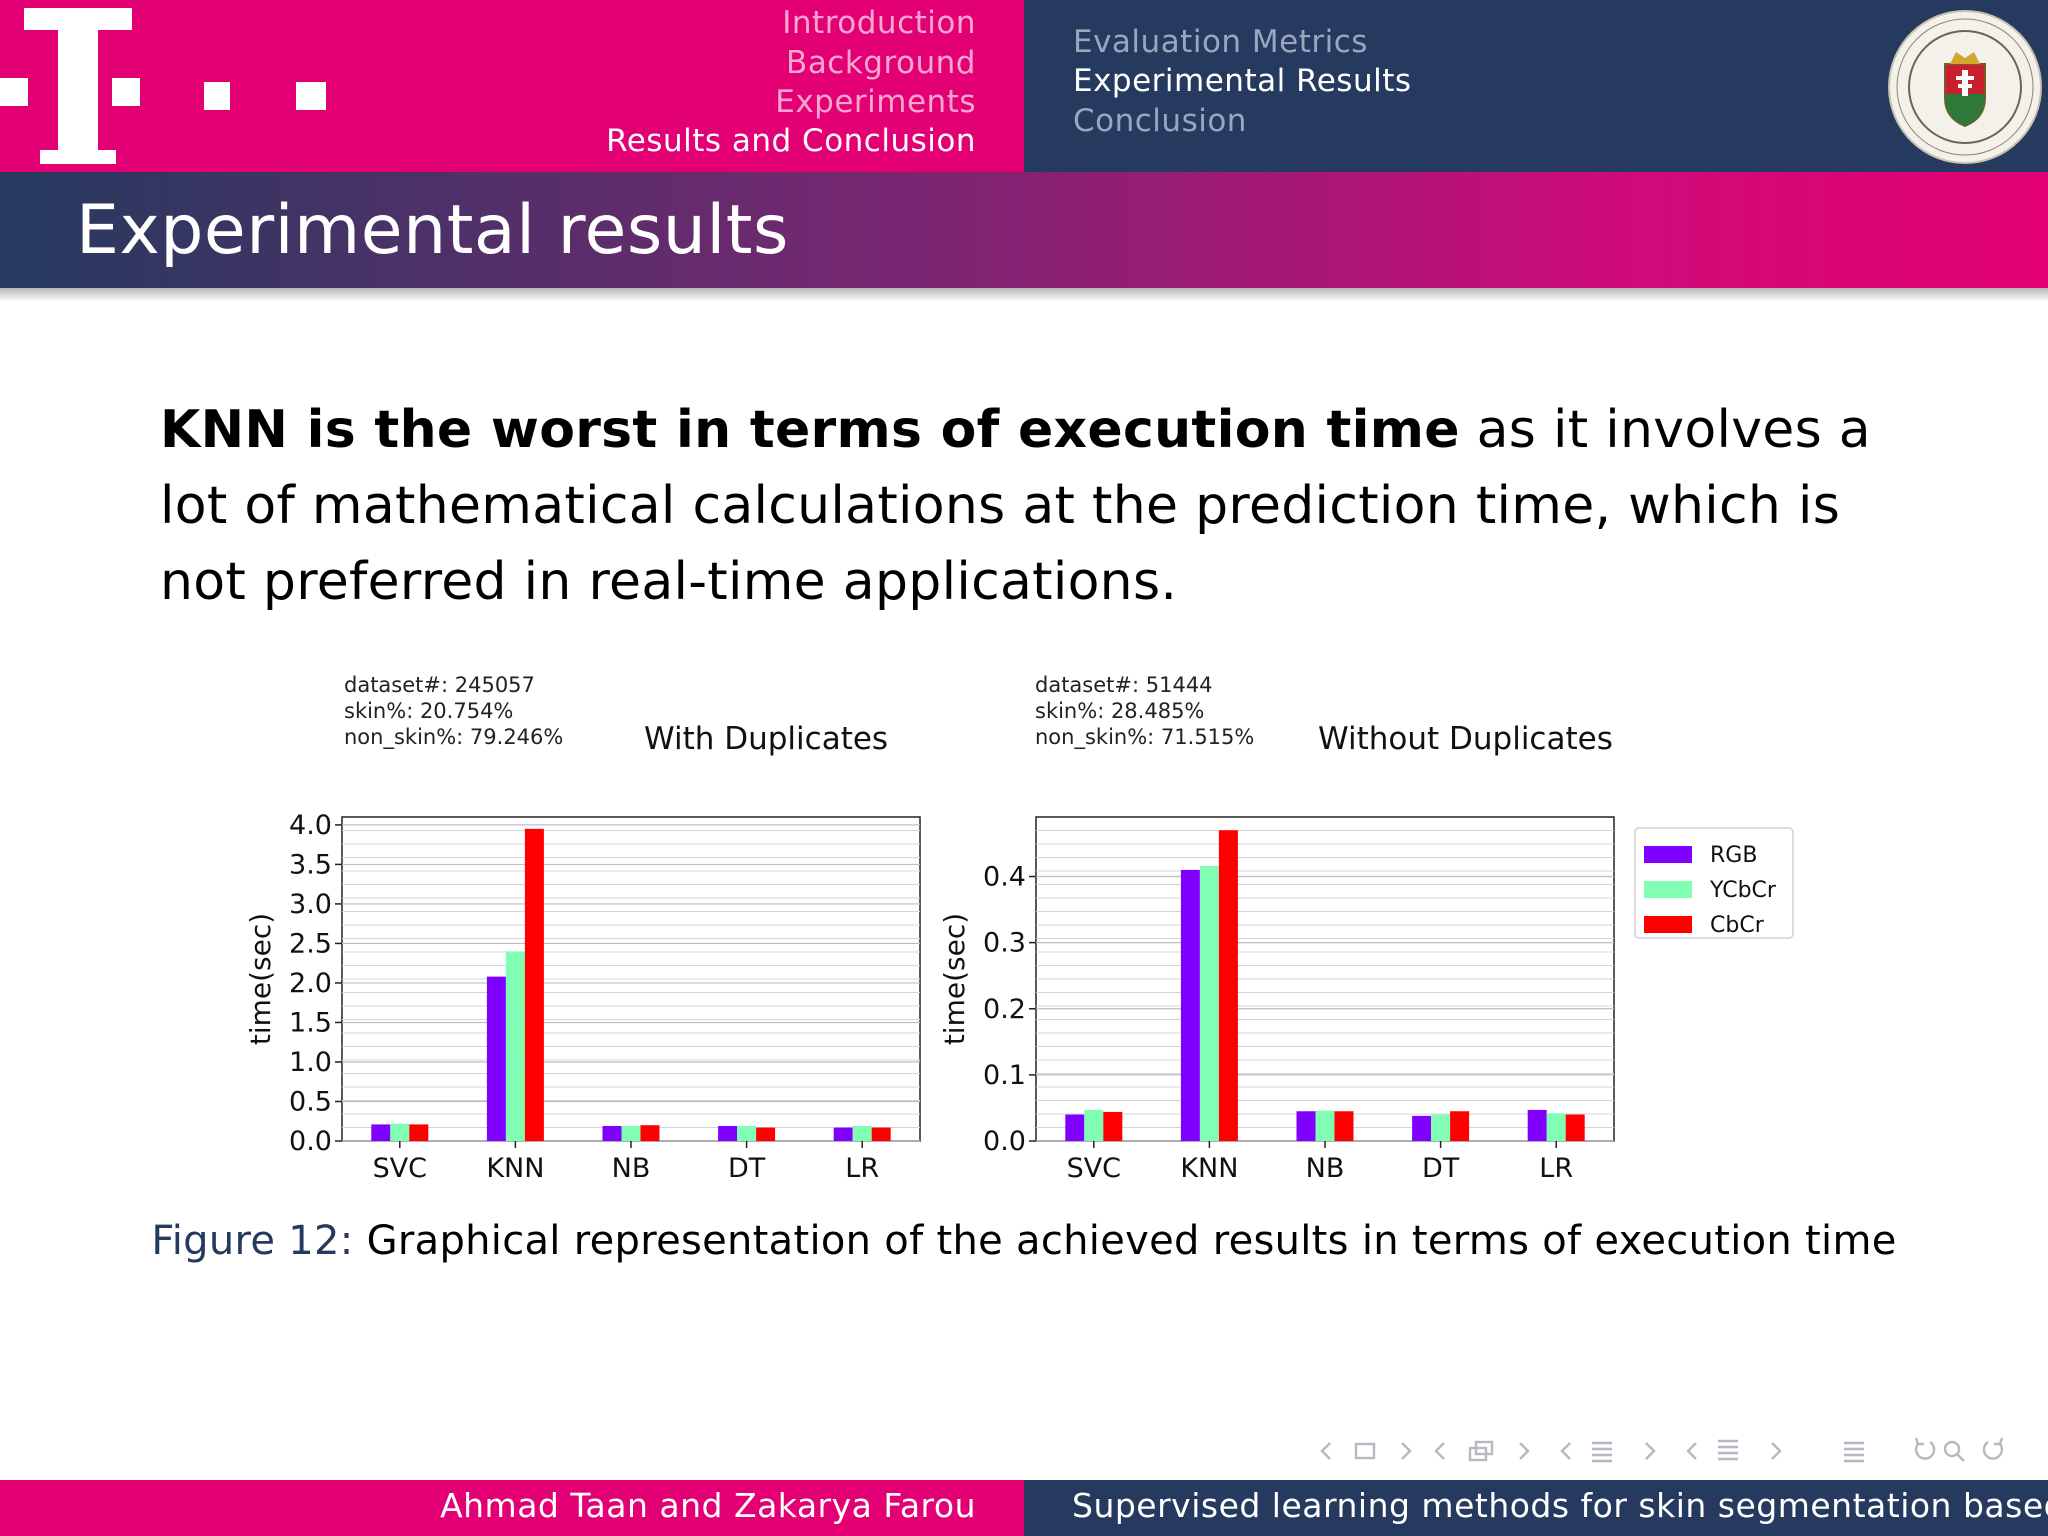 The height and width of the screenshot is (1536, 2048). Describe the element at coordinates (1124, 685) in the screenshot. I see `chart-info-line: dataset#: 51444` at that location.